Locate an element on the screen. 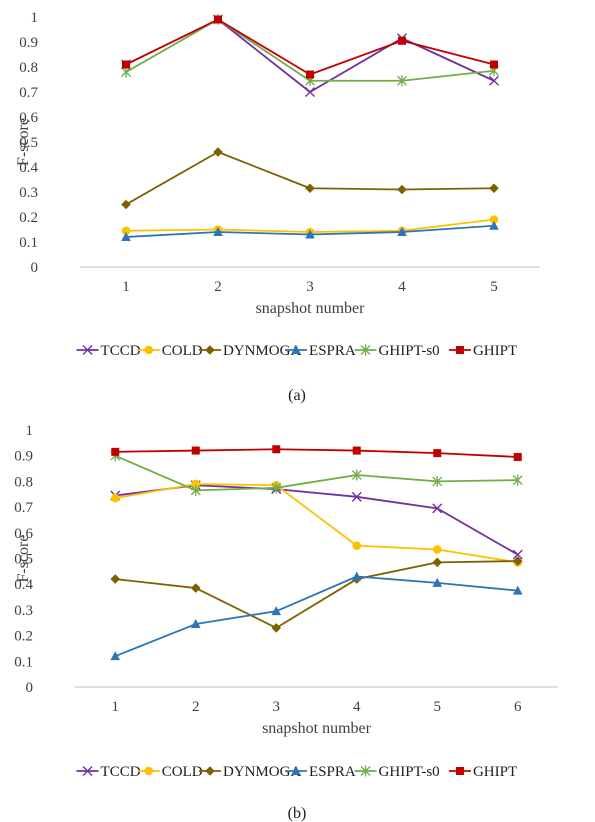 This screenshot has height=822, width=595. legend-item-tccd: TCCD is located at coordinates (108, 772).